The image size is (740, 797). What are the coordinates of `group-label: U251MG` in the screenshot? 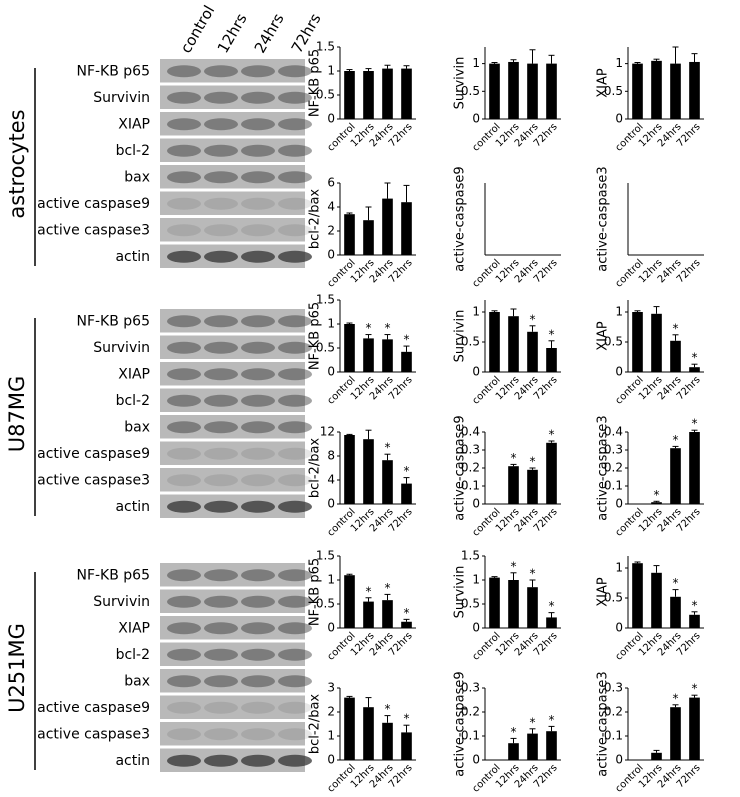 It's located at (17, 668).